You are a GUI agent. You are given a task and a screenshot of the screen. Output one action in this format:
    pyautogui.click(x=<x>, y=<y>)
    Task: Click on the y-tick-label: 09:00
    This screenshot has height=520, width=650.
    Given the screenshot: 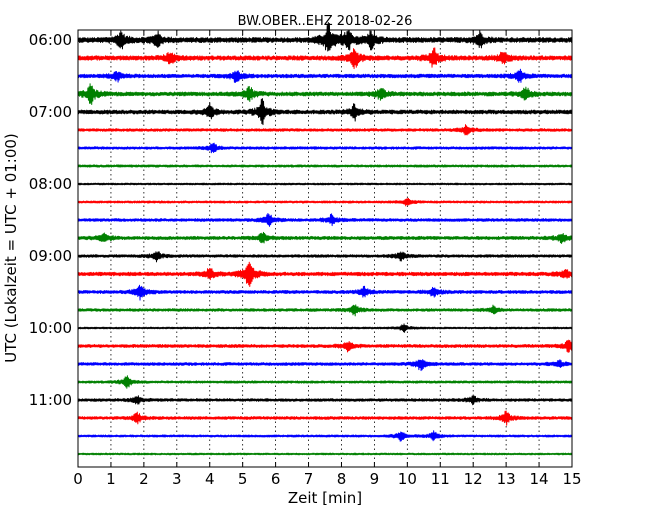 What is the action you would take?
    pyautogui.click(x=50, y=256)
    